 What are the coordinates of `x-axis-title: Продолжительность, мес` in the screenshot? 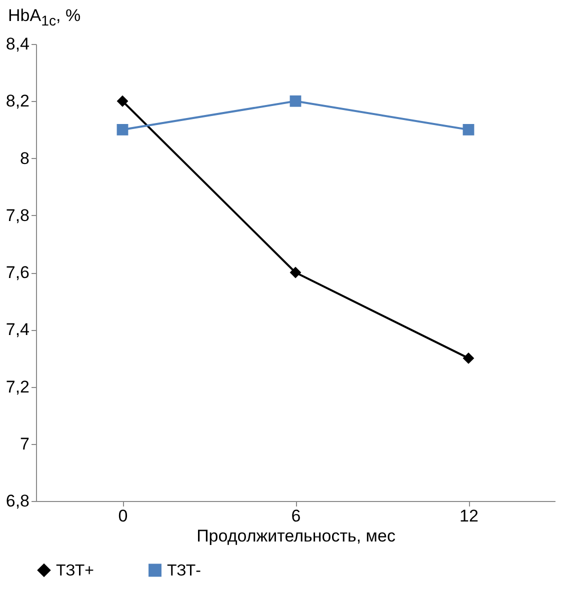 It's located at (296, 536).